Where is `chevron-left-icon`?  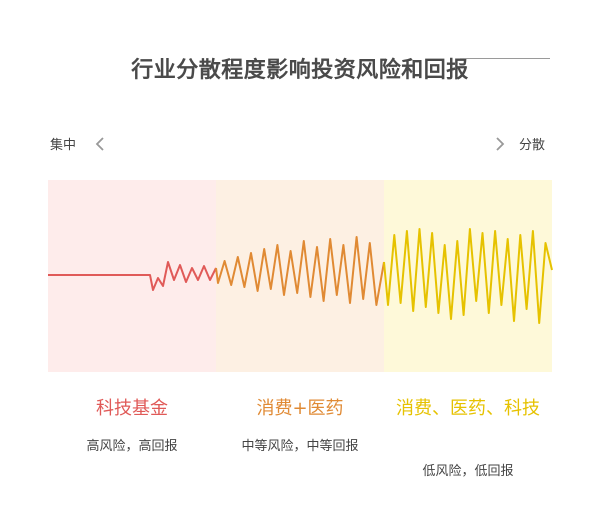
chevron-left-icon is located at coordinates (99, 144).